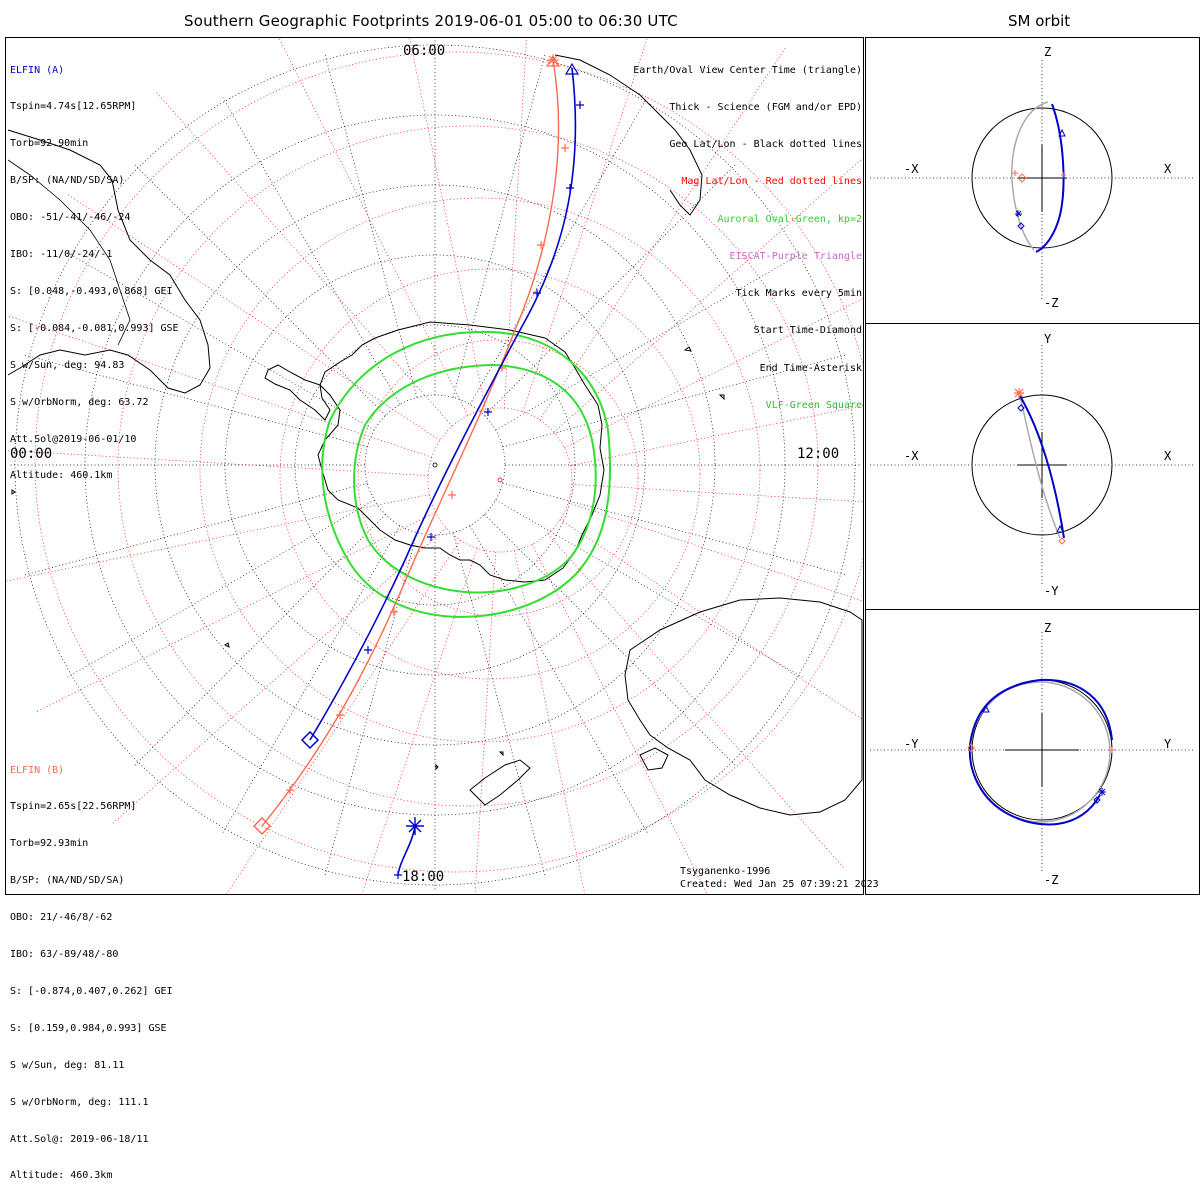 The image size is (1200, 1195). Describe the element at coordinates (49, 144) in the screenshot. I see `elfin-a-line: Torb=92.90min` at that location.